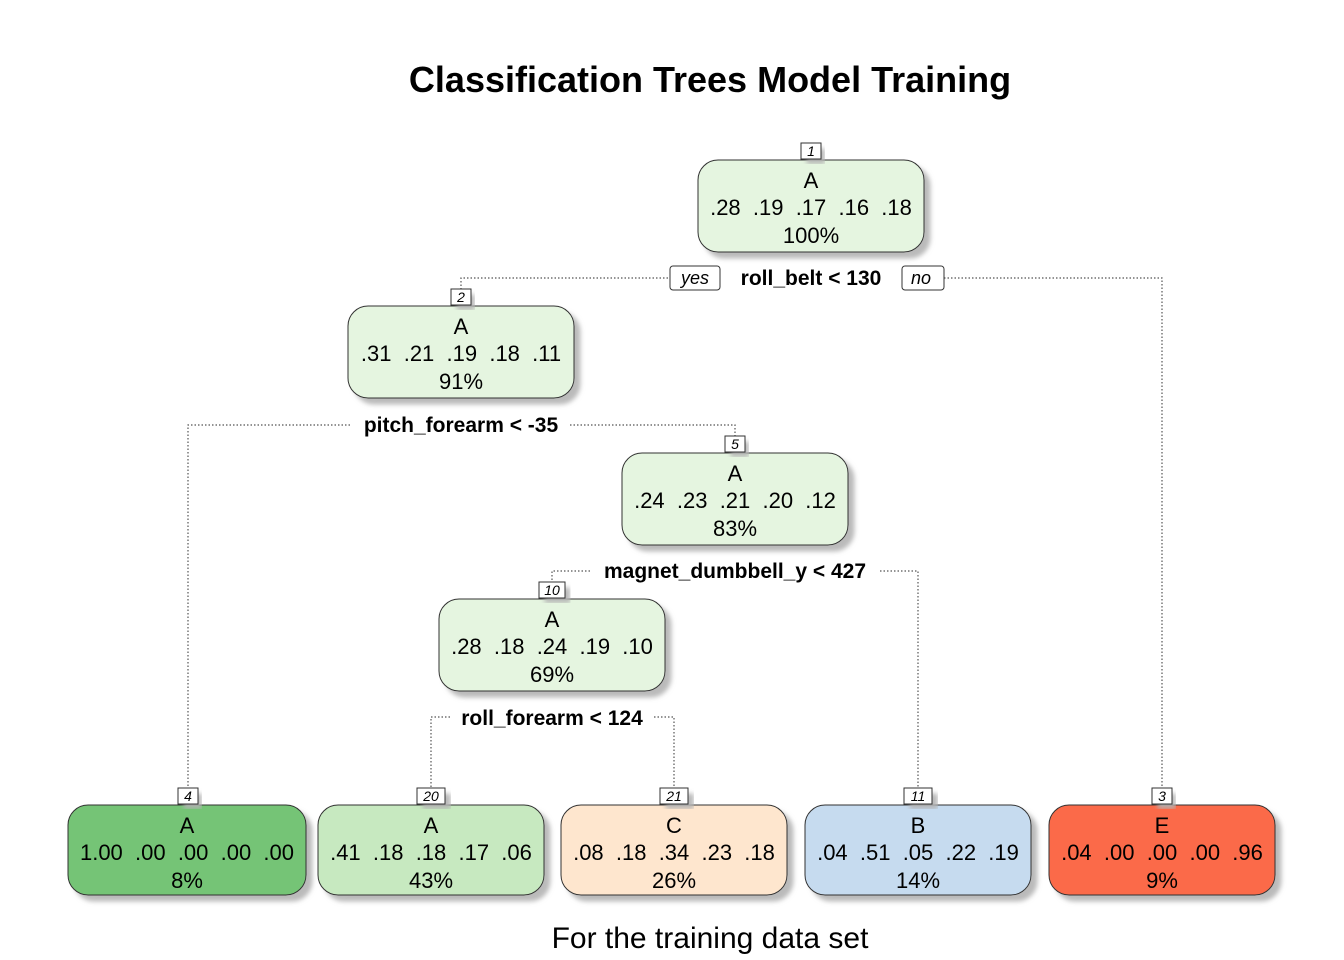  I want to click on yes-label: yes, so click(694, 278).